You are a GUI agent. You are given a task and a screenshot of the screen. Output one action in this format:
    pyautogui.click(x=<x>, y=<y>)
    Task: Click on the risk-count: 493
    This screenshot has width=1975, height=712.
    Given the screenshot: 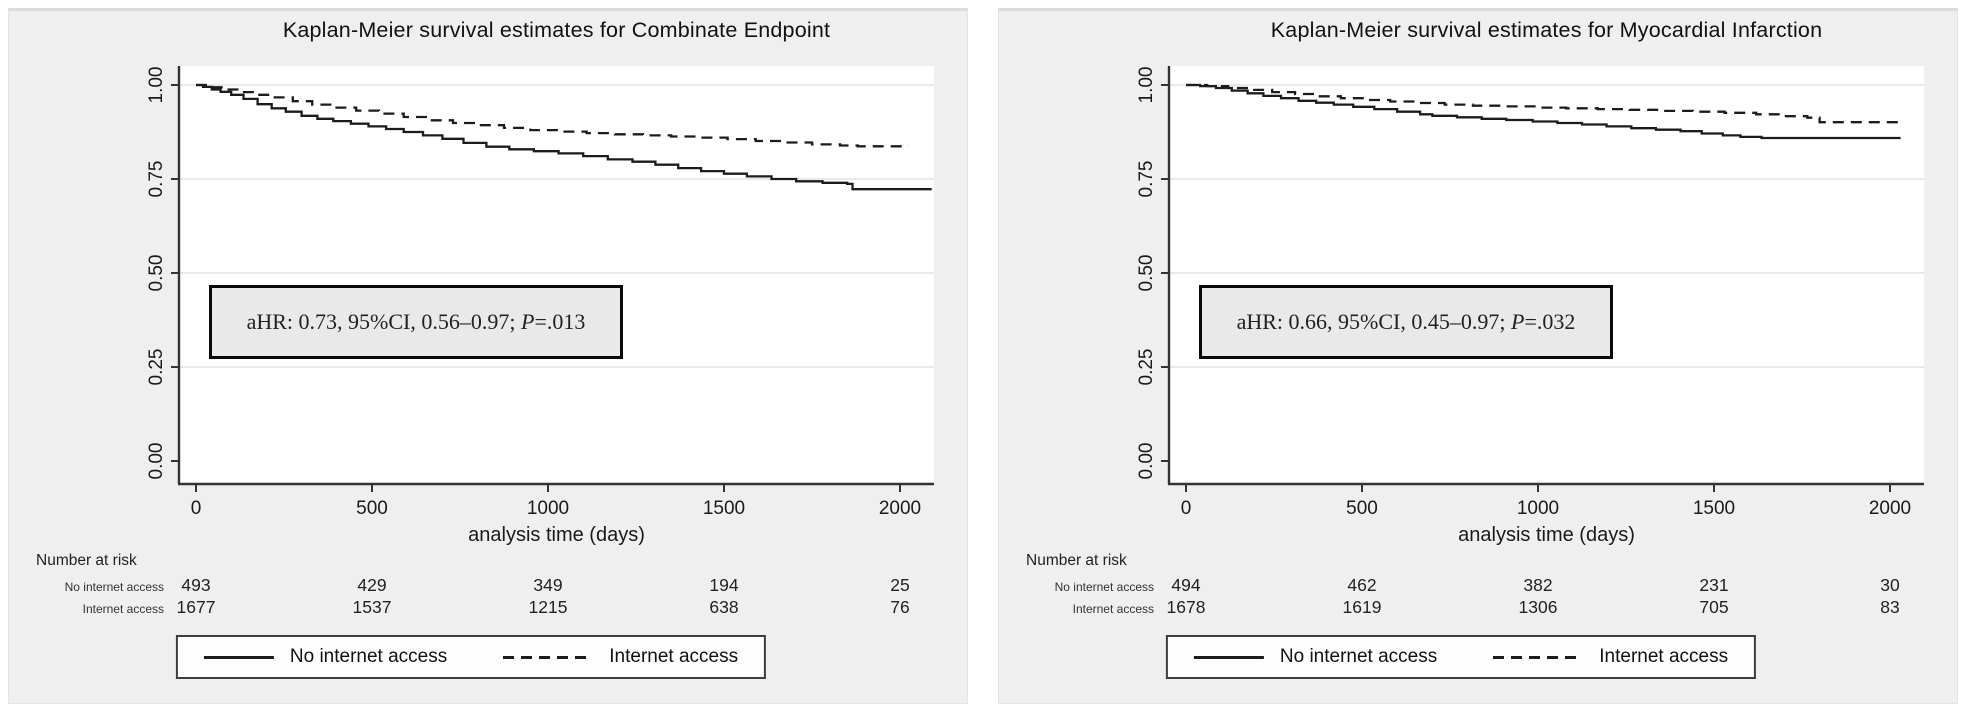 What is the action you would take?
    pyautogui.click(x=196, y=585)
    